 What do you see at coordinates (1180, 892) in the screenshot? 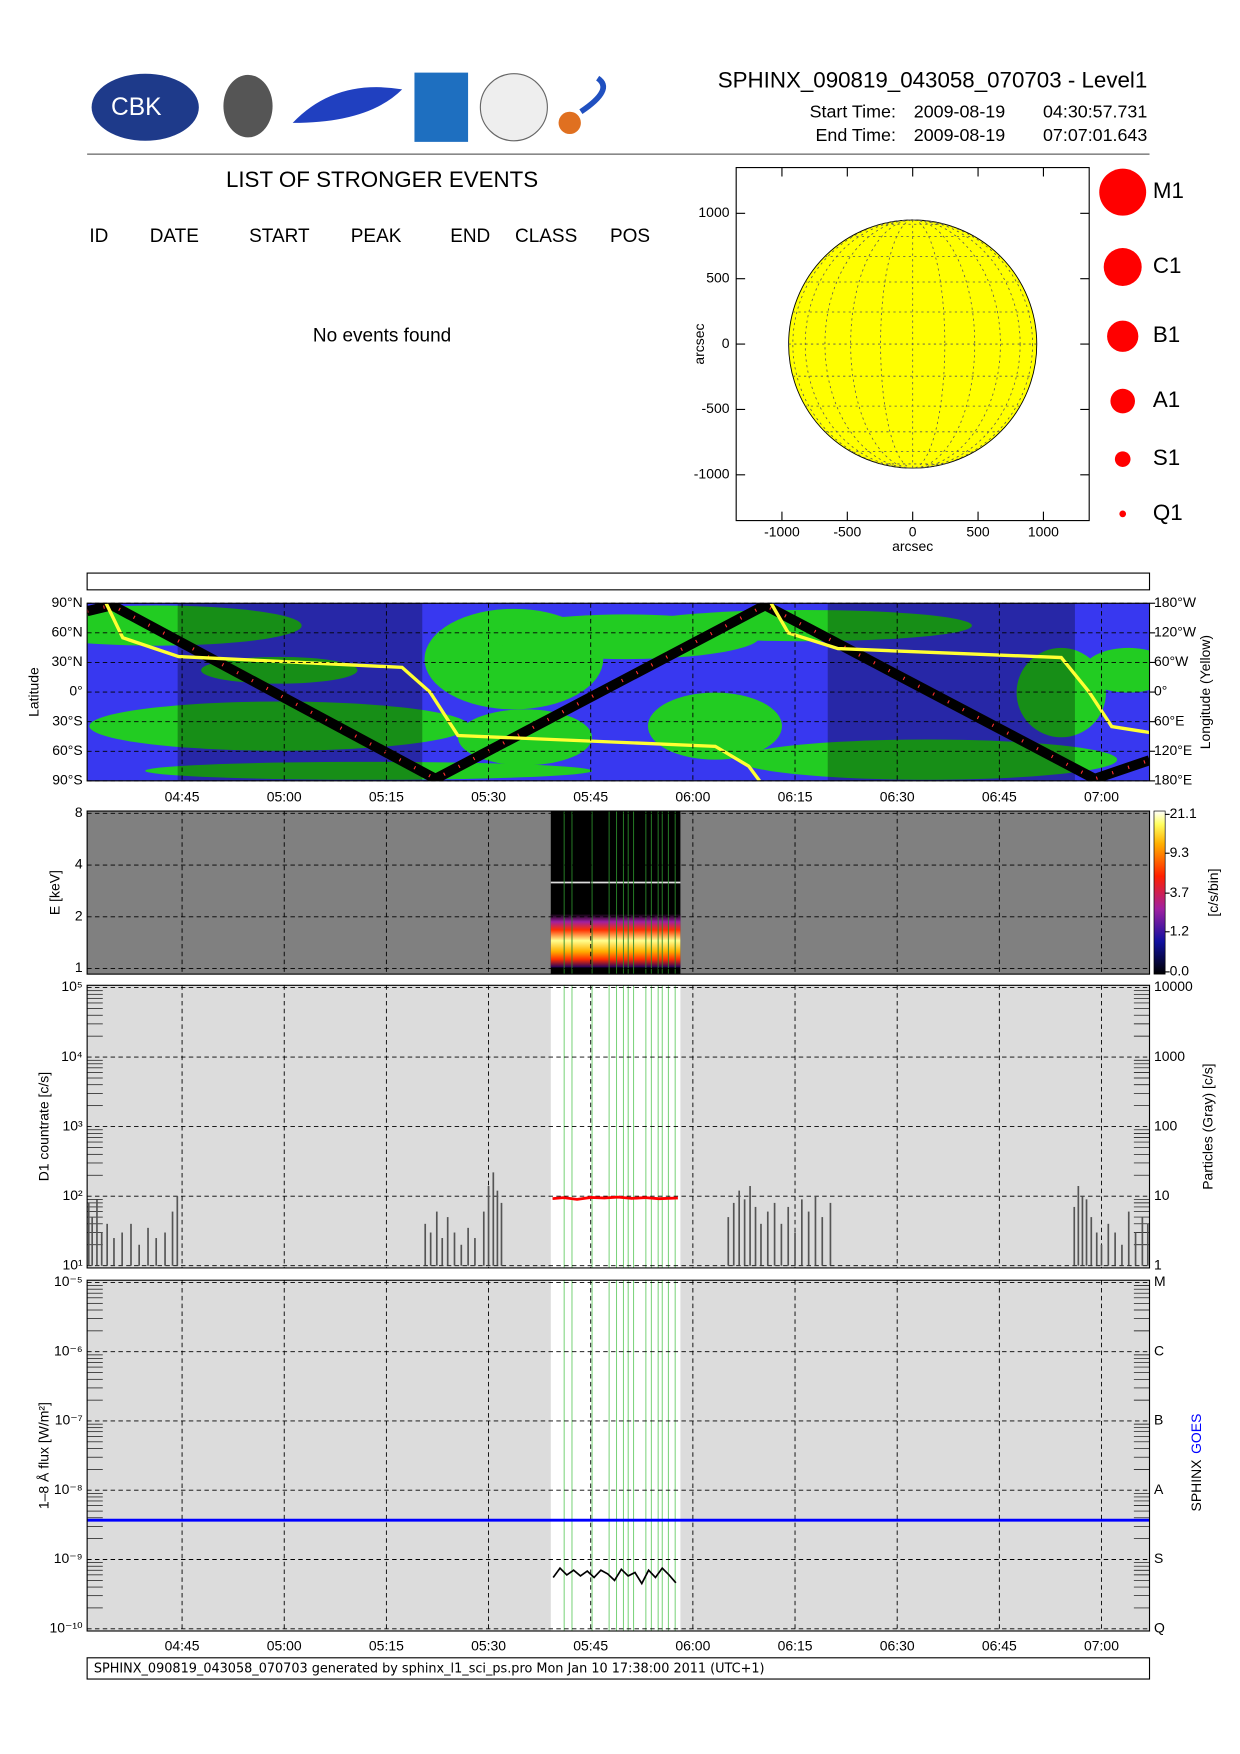
I see `colorbar-label: 3.7` at bounding box center [1180, 892].